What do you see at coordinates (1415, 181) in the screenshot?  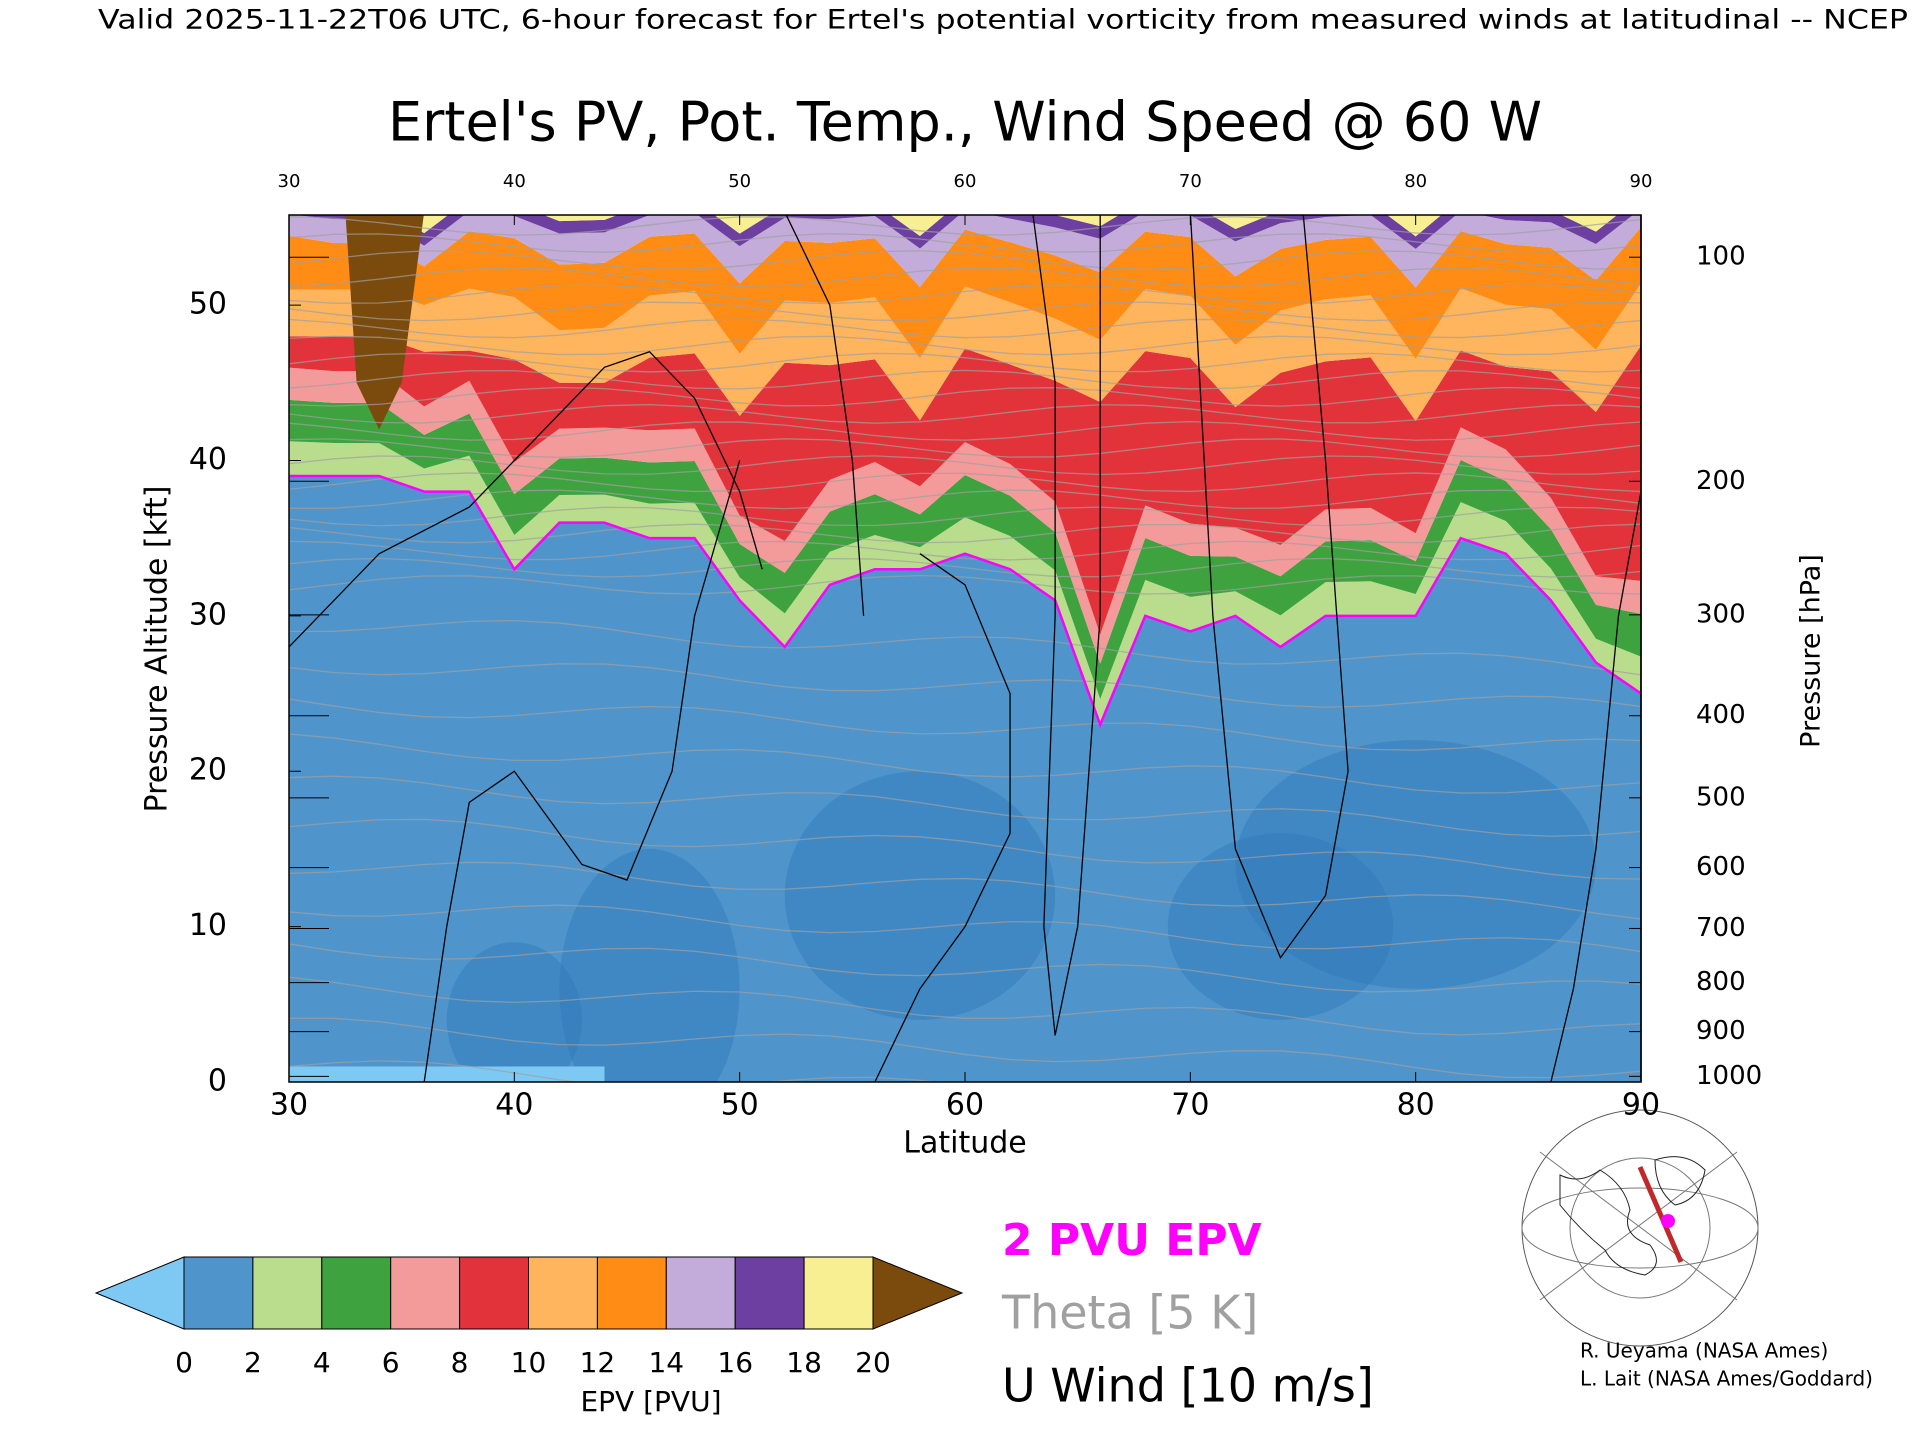 I see `x-top-tick-label: 80` at bounding box center [1415, 181].